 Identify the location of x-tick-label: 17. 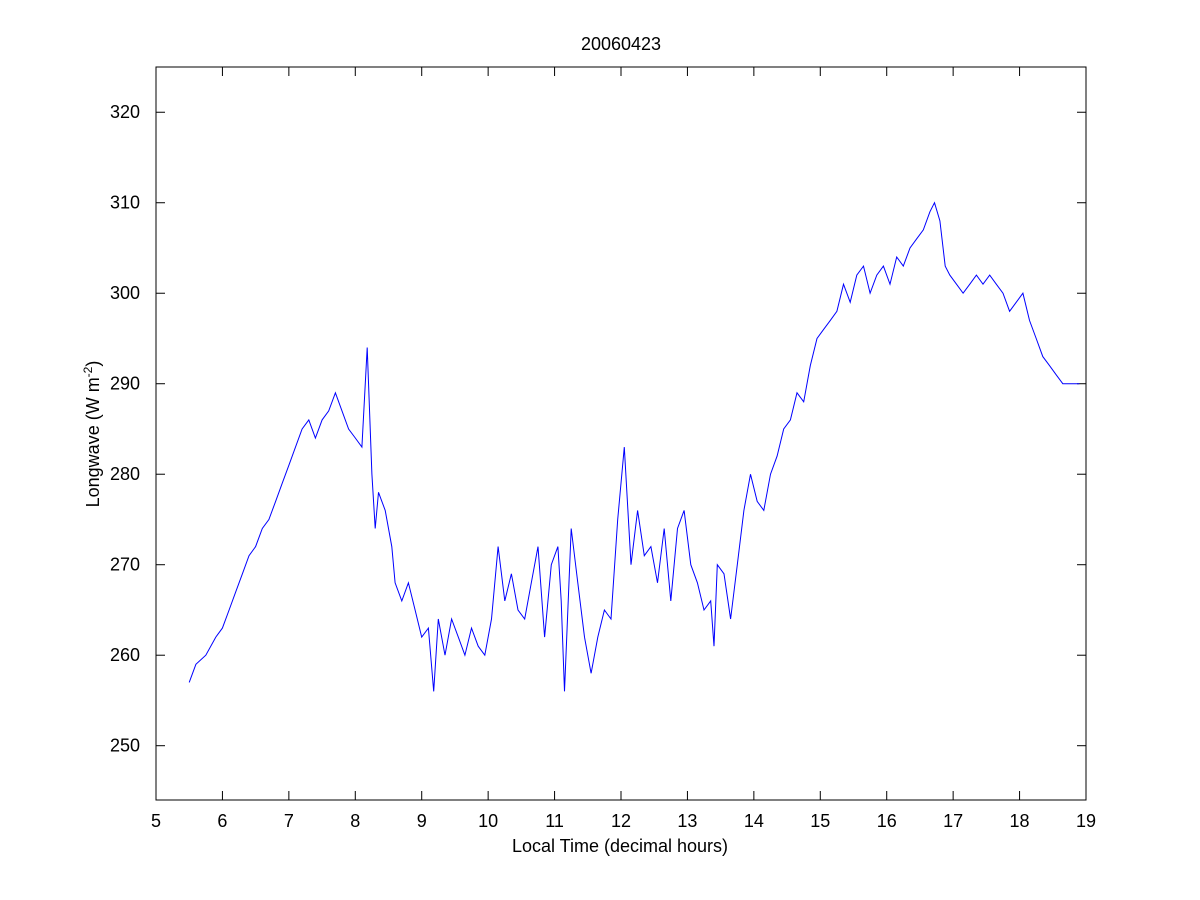
(953, 821).